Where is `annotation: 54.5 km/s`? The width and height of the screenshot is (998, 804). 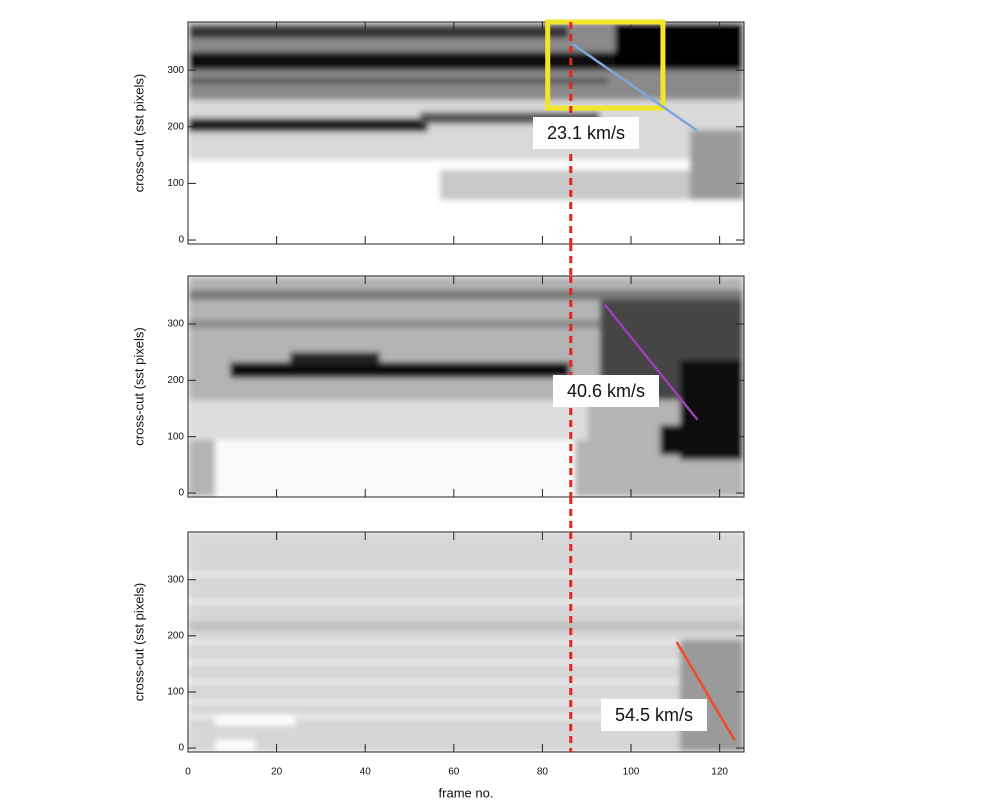
annotation: 54.5 km/s is located at coordinates (654, 715).